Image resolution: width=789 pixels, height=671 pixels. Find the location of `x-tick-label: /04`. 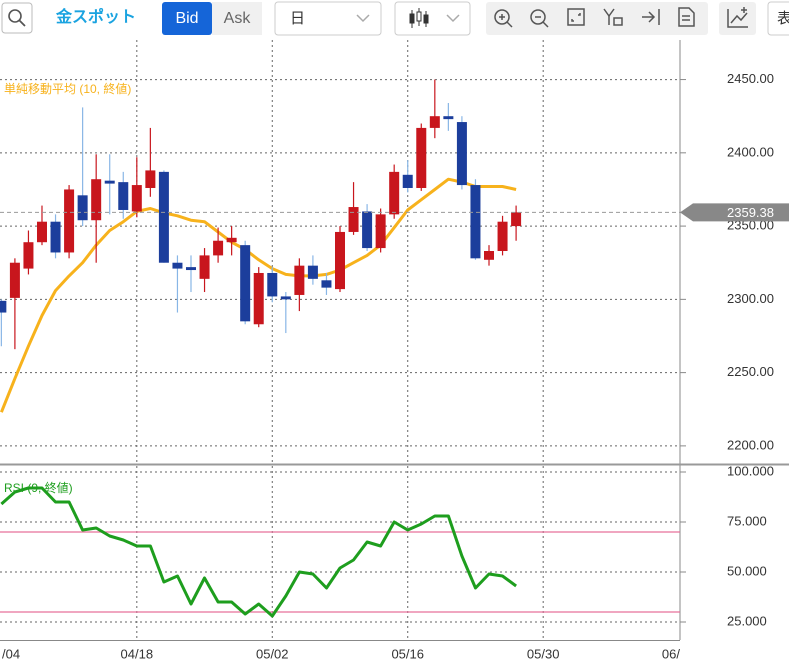

x-tick-label: /04 is located at coordinates (11, 653).